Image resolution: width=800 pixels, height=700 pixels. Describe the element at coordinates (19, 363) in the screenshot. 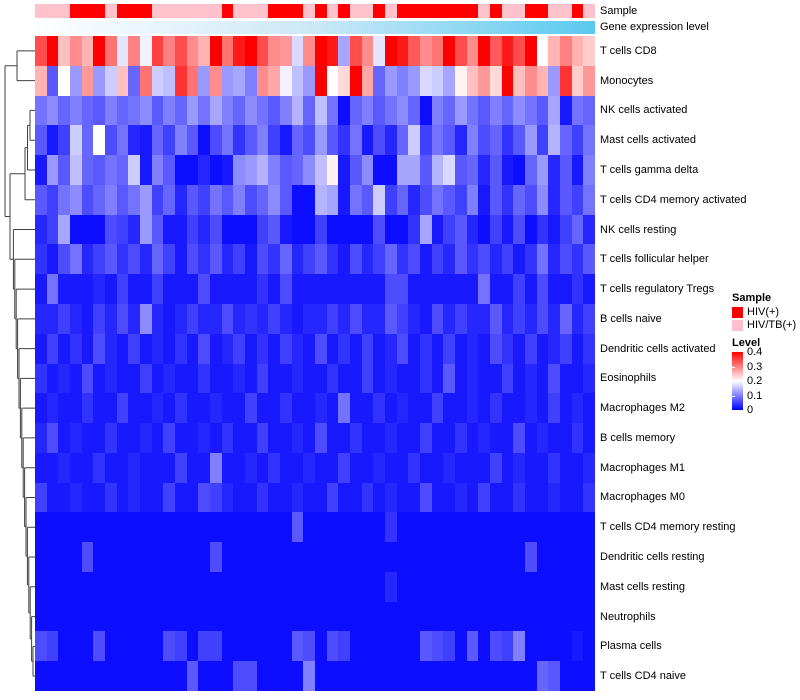

I see `row-dendrogram` at that location.